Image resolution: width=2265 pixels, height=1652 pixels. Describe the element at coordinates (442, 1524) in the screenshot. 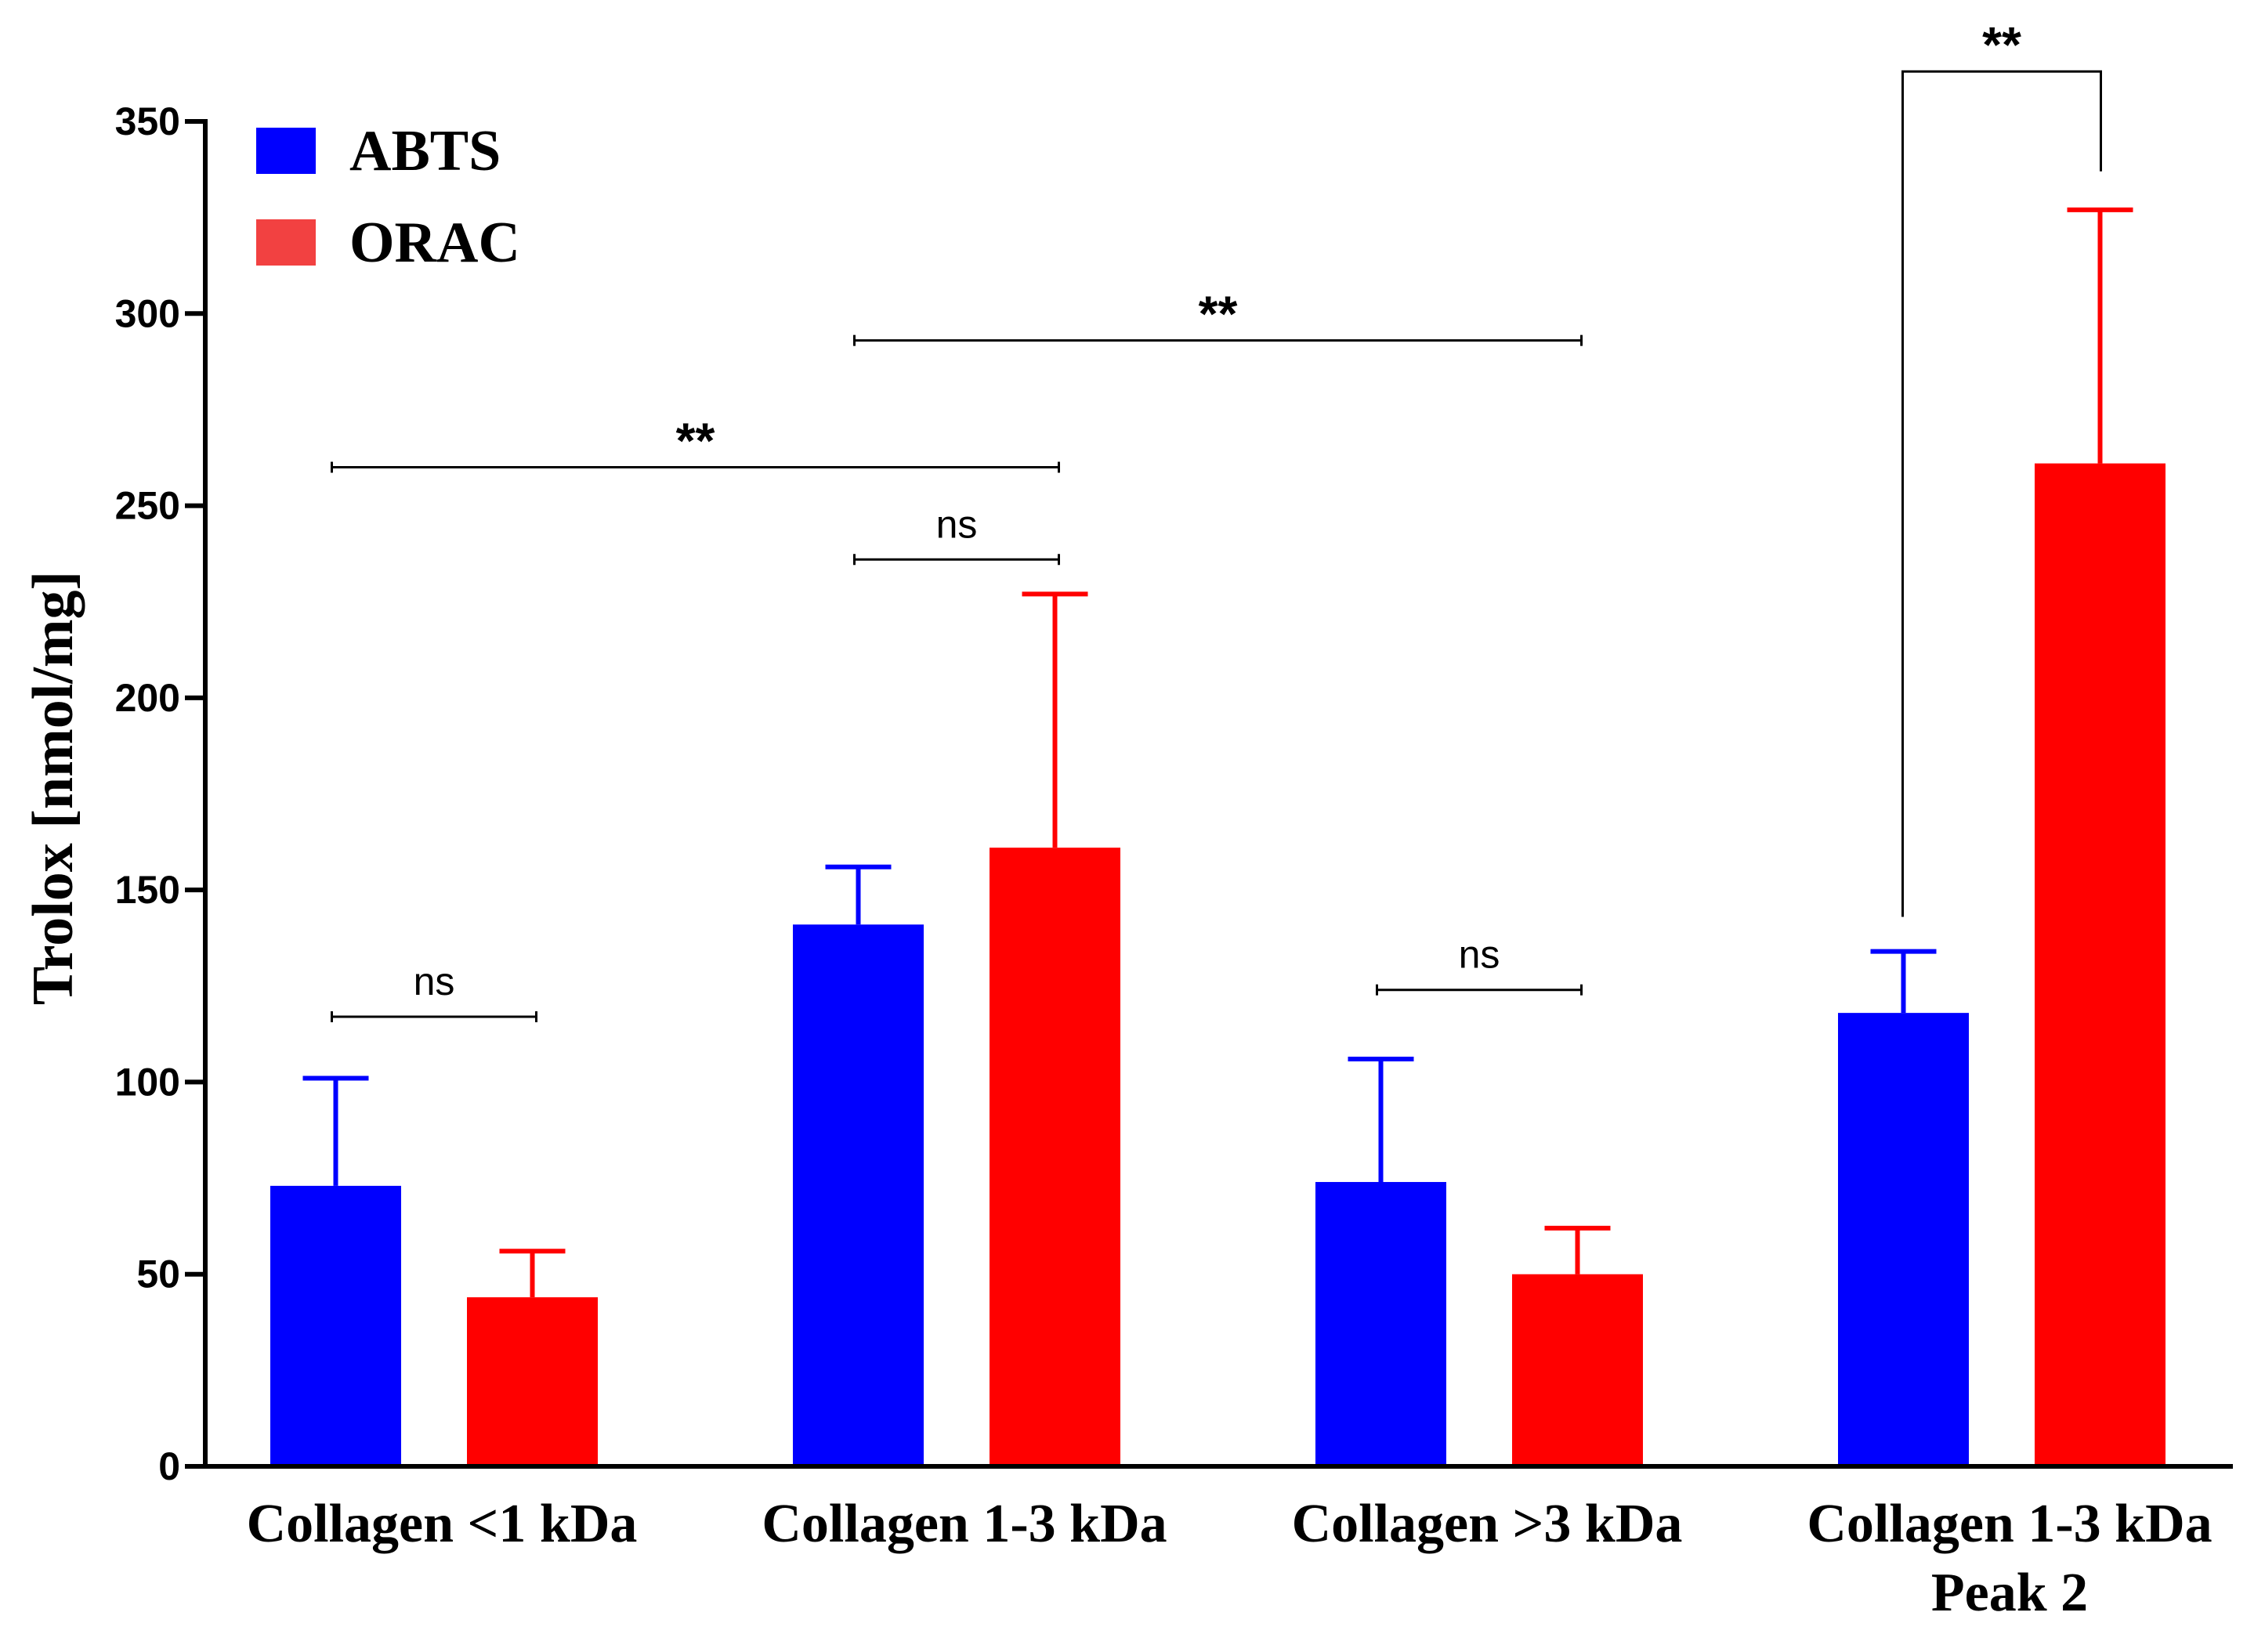

I see `category-label-0: Collagen <1 kDa` at that location.